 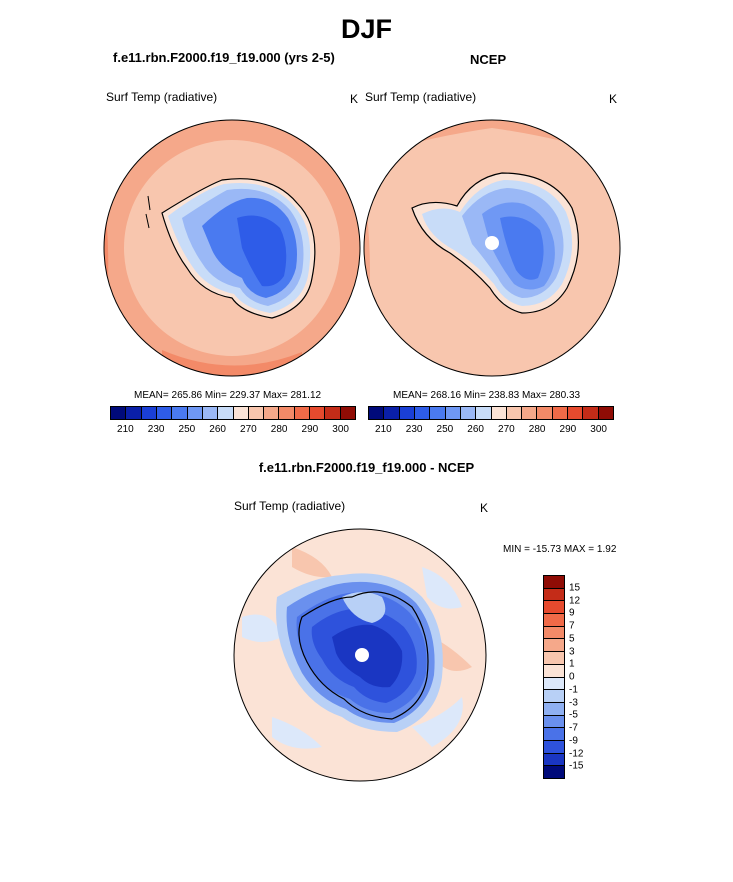 I want to click on colorbar-tick-label: 1, so click(x=572, y=664).